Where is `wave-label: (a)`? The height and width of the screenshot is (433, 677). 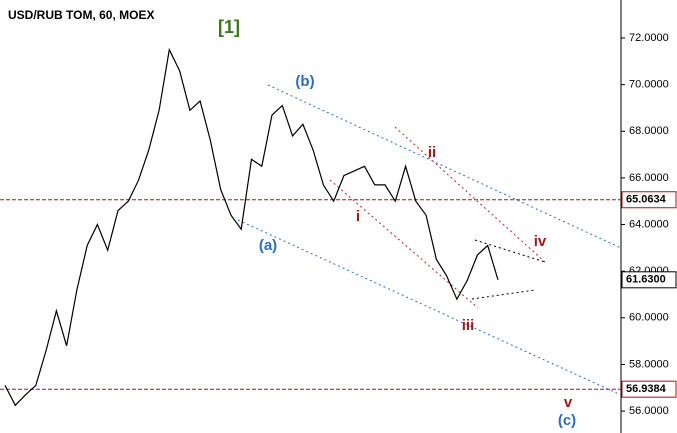
wave-label: (a) is located at coordinates (268, 245).